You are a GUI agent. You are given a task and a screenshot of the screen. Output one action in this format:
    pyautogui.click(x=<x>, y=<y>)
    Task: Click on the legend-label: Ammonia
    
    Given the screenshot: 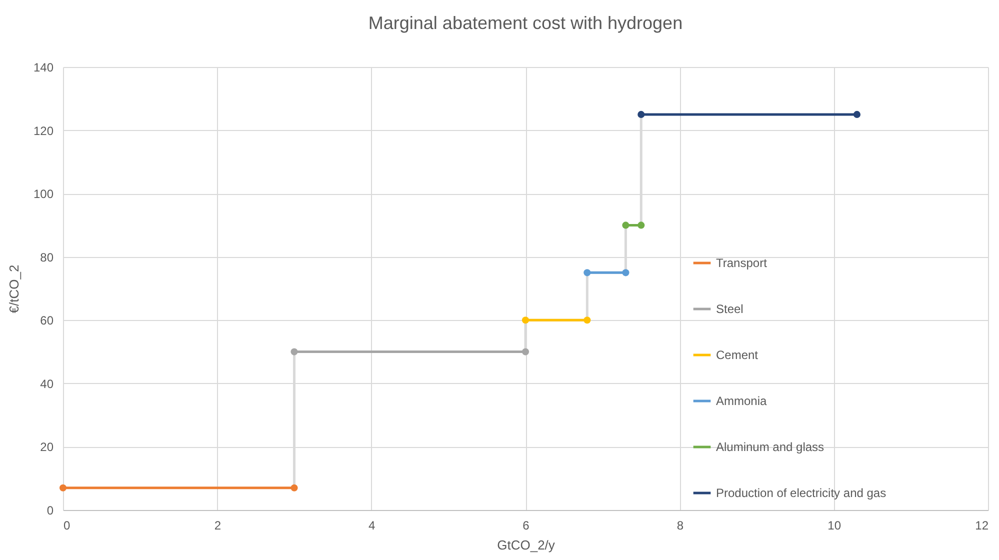 What is the action you would take?
    pyautogui.click(x=742, y=401)
    